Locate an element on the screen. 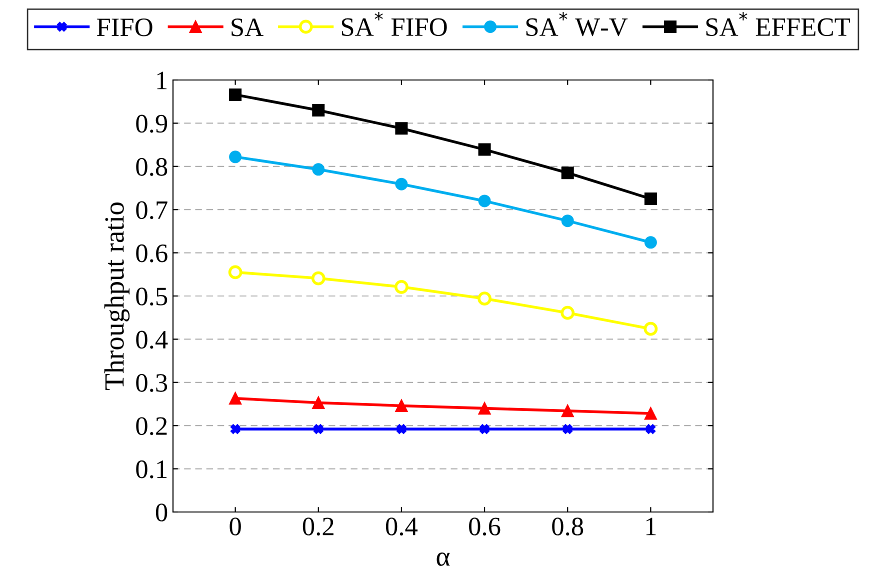 The height and width of the screenshot is (584, 896). x-tick-label: 0.8 is located at coordinates (568, 527).